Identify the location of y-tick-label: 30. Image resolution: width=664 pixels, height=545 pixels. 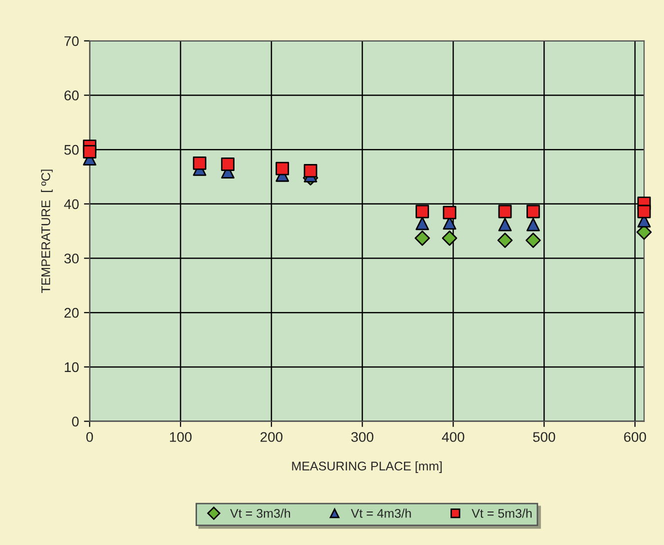
(71, 259).